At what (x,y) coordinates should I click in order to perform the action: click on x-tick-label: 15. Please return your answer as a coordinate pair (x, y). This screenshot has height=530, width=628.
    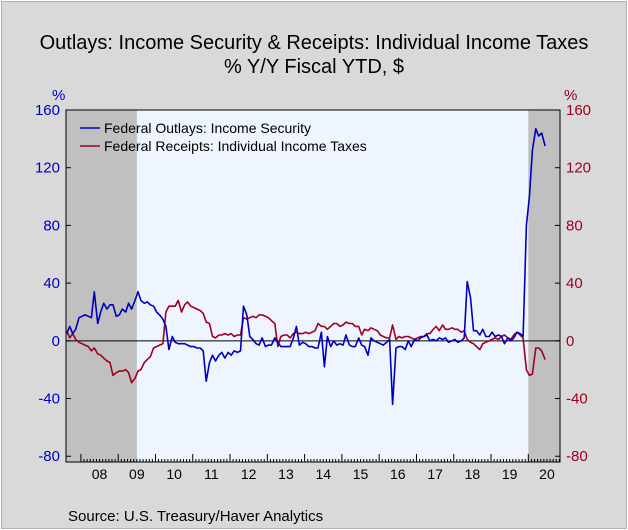
    Looking at the image, I should click on (361, 474).